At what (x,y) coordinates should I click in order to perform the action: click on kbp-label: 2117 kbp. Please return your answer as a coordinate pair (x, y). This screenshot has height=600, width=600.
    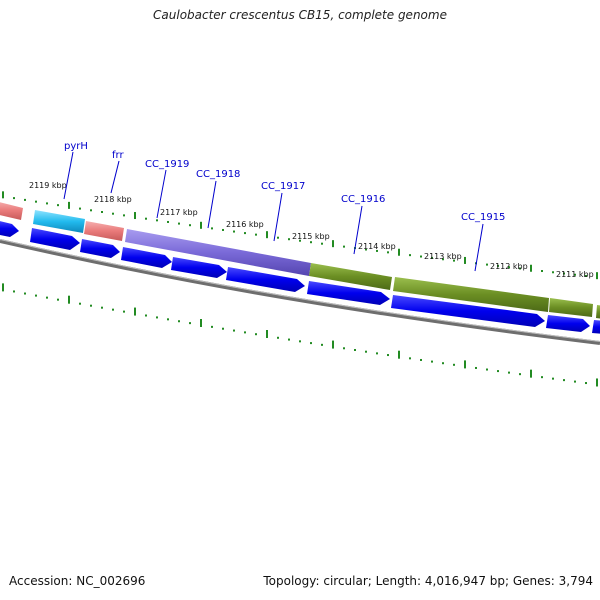
    Looking at the image, I should click on (179, 212).